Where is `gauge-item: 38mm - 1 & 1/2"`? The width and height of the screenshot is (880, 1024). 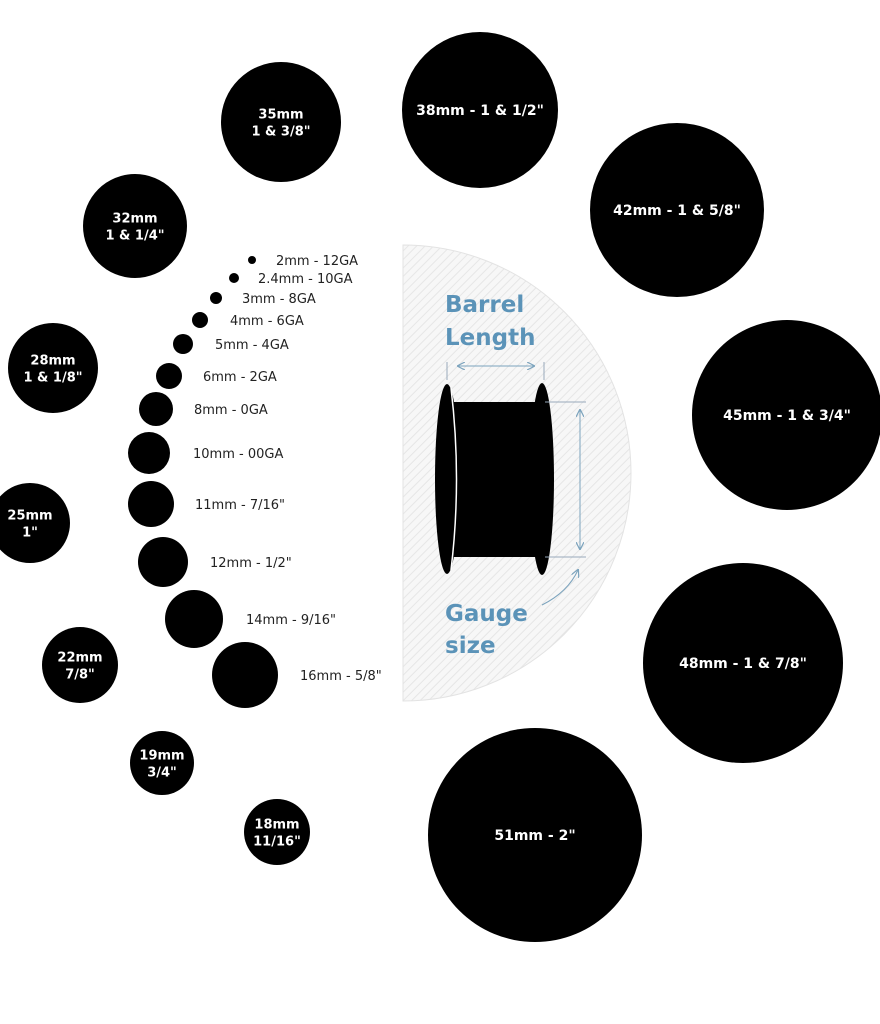
gauge-item: 38mm - 1 & 1/2" is located at coordinates (480, 110).